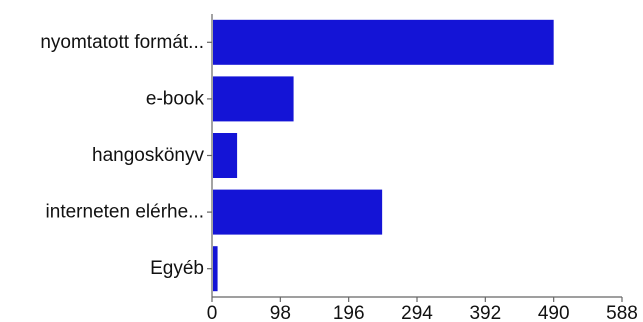  Describe the element at coordinates (417, 312) in the screenshot. I see `x-tick-label: 294` at that location.